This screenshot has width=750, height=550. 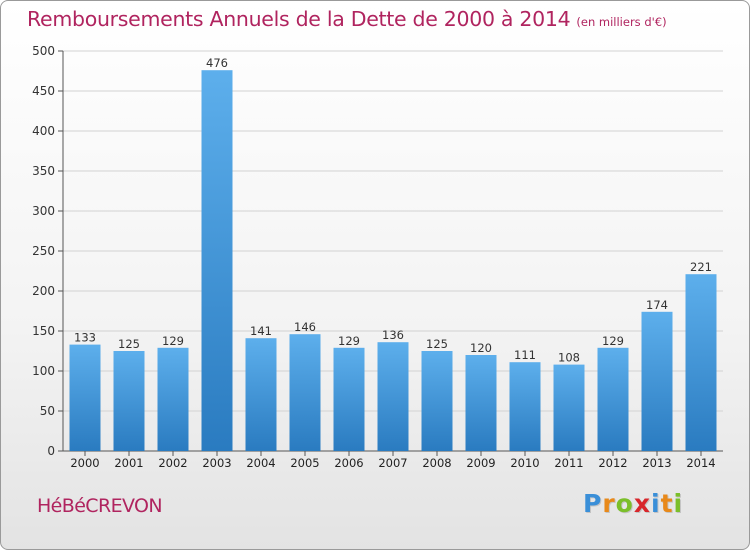 What do you see at coordinates (260, 463) in the screenshot?
I see `x-tick-label: 2004` at bounding box center [260, 463].